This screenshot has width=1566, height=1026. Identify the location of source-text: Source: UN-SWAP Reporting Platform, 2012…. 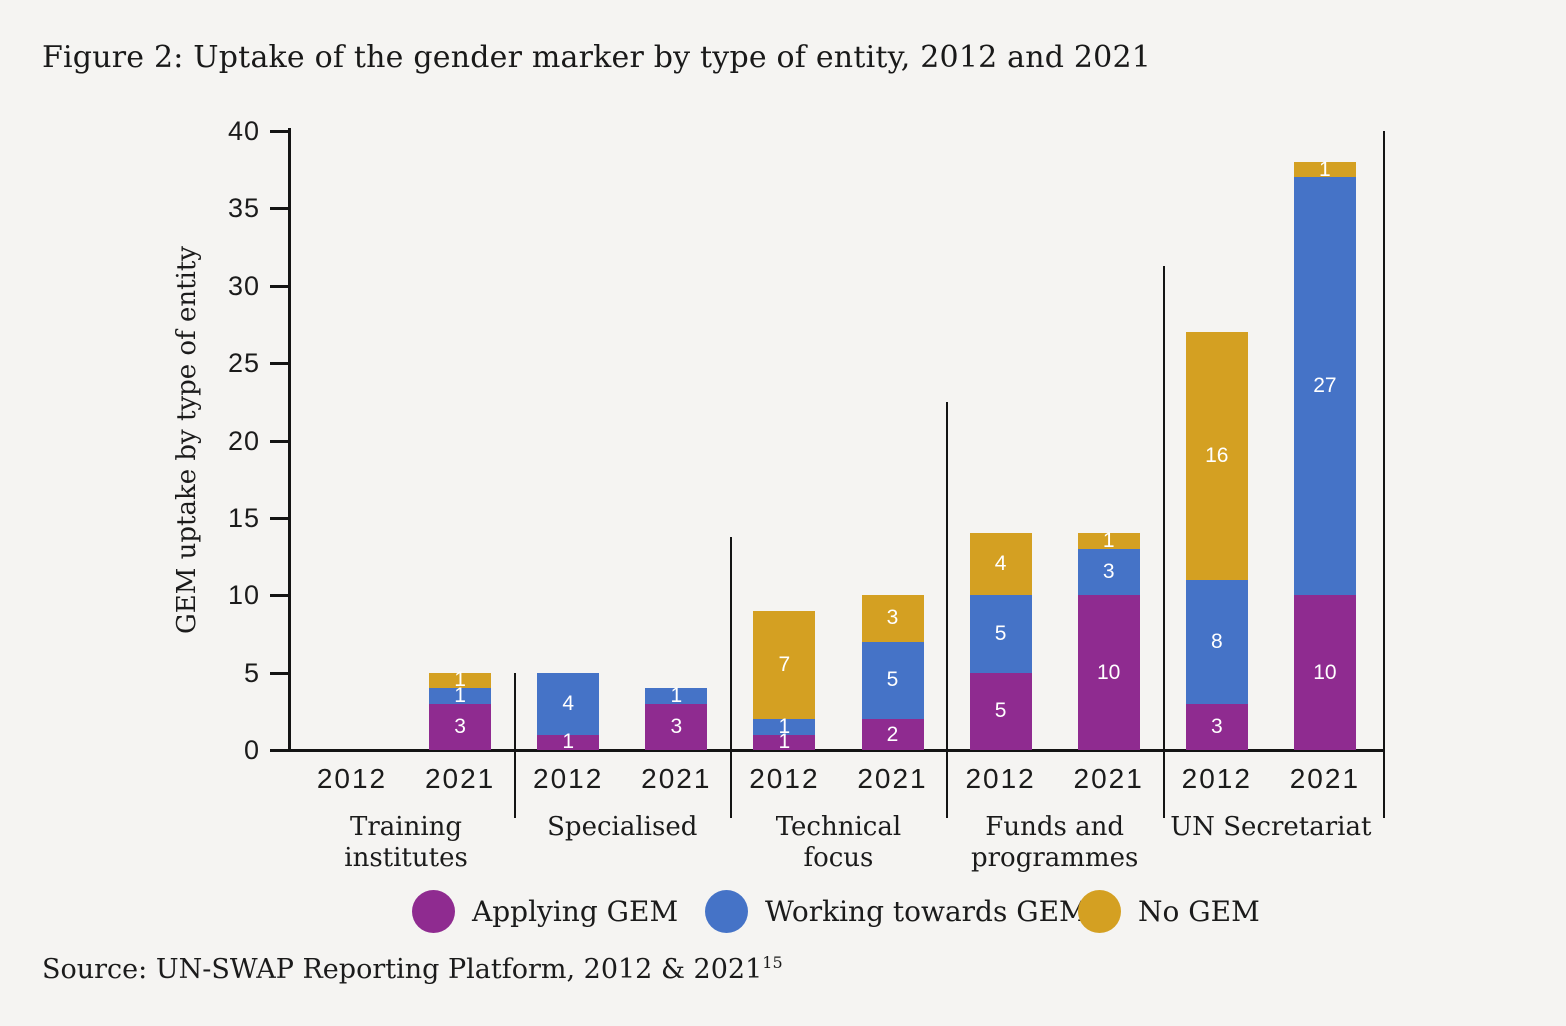
(402, 969).